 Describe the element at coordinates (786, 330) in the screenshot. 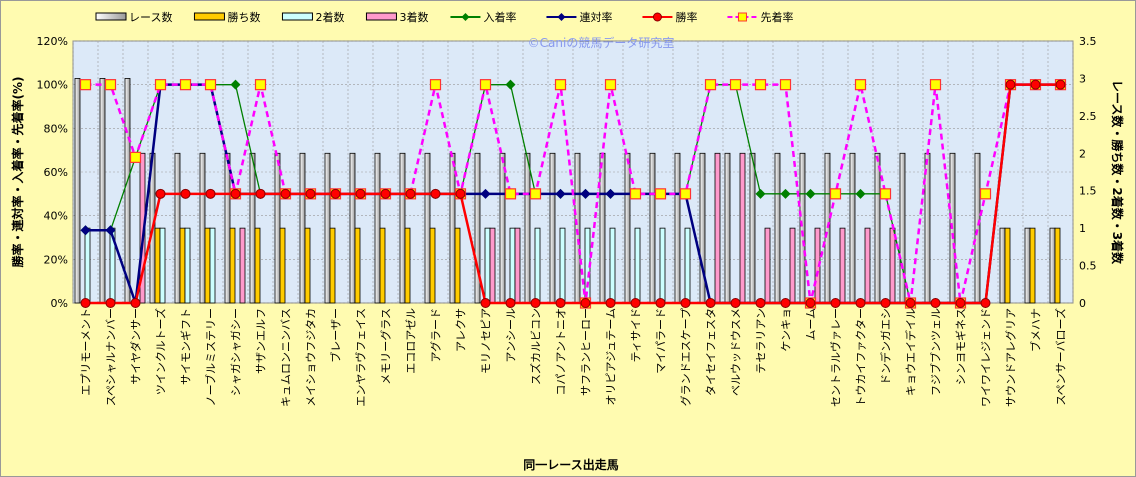

I see `x-tick-label: ケンキョ` at that location.